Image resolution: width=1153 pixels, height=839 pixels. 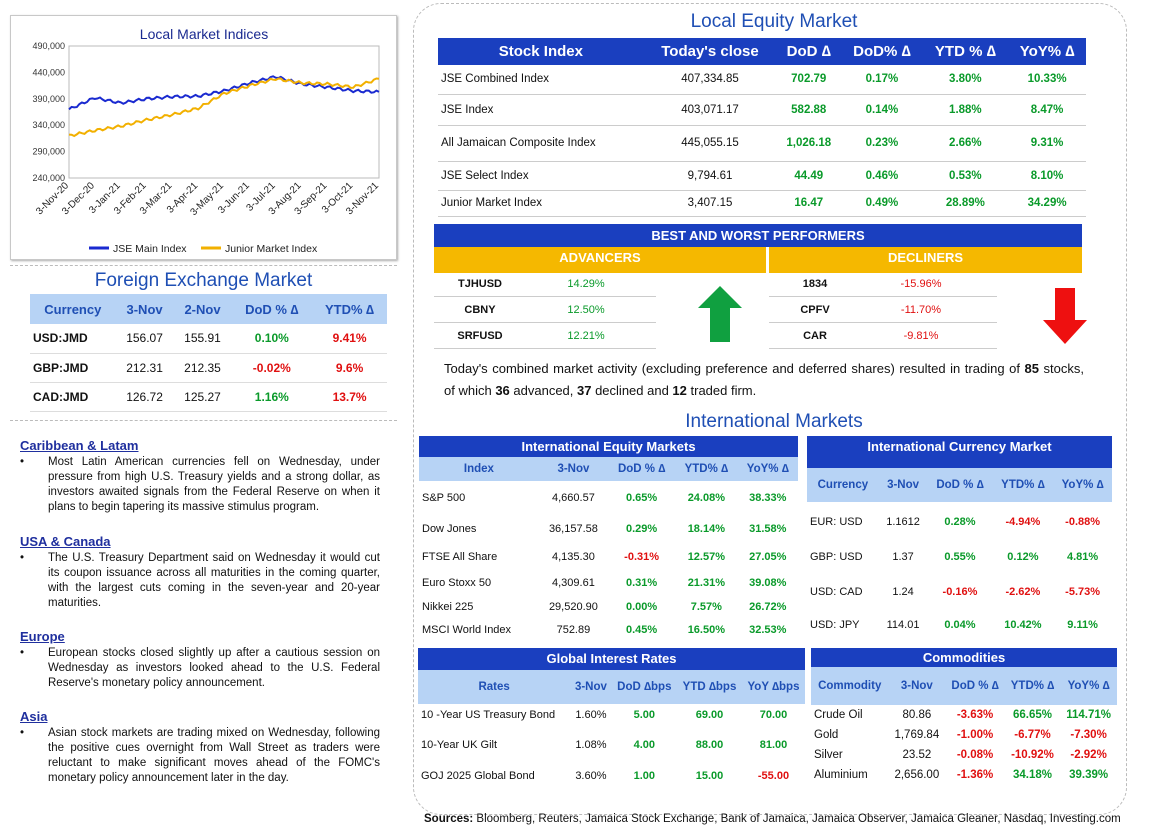 What do you see at coordinates (591, 715) in the screenshot?
I see `rates-cell: 1.60%` at bounding box center [591, 715].